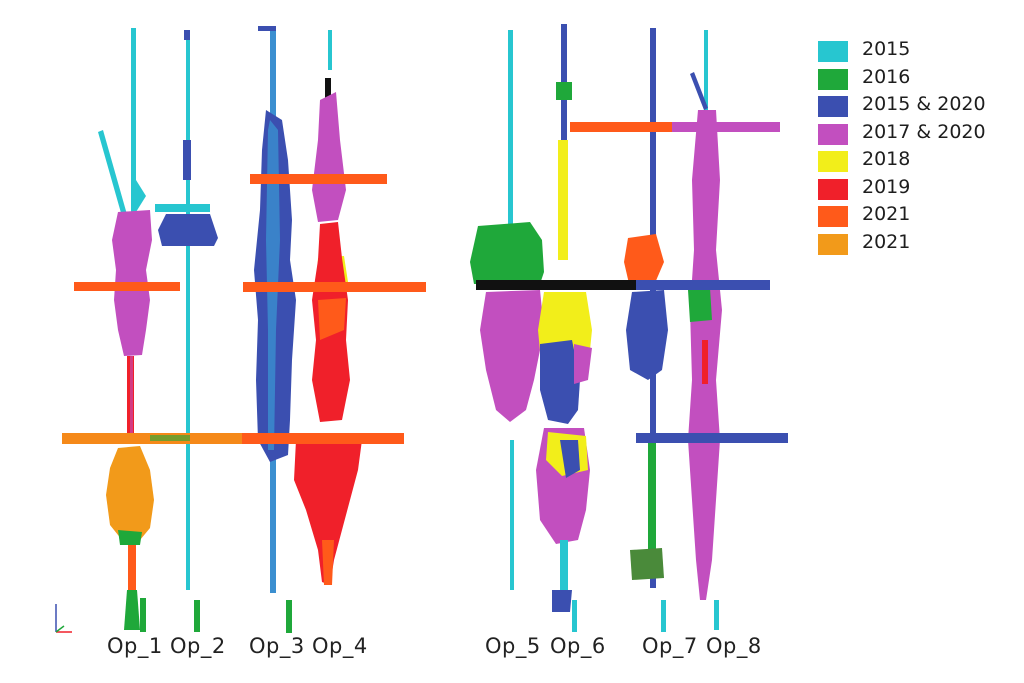  I want to click on well-op5-lower-pipe, so click(512, 515).